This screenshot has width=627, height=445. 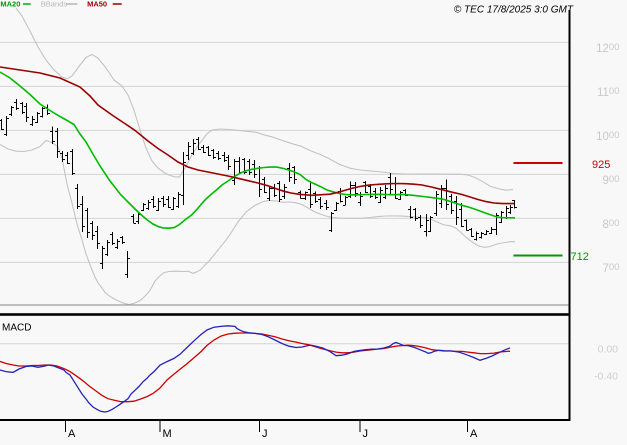 What do you see at coordinates (606, 377) in the screenshot?
I see `svg-text: -0.40` at bounding box center [606, 377].